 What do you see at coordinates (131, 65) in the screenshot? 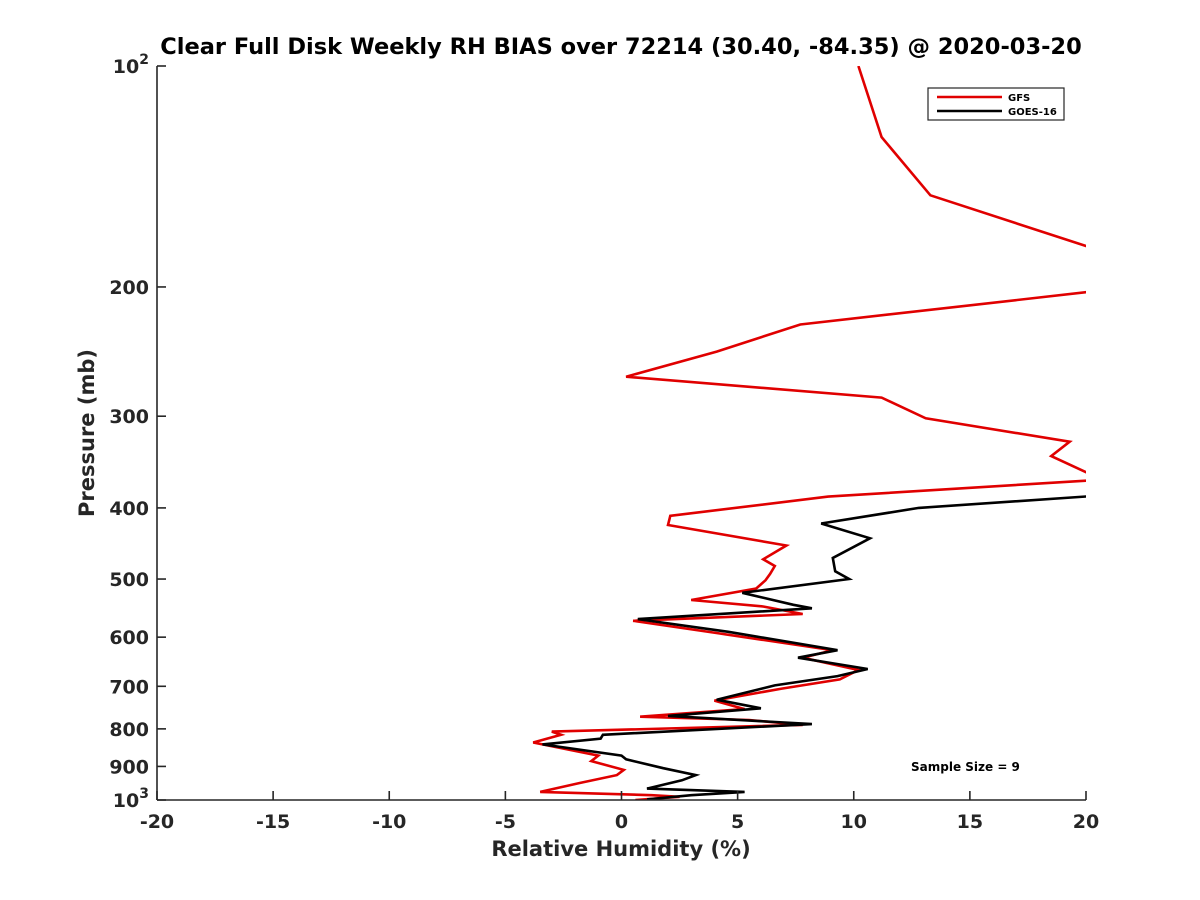
I see `y-tick-label: 10²` at bounding box center [131, 65].